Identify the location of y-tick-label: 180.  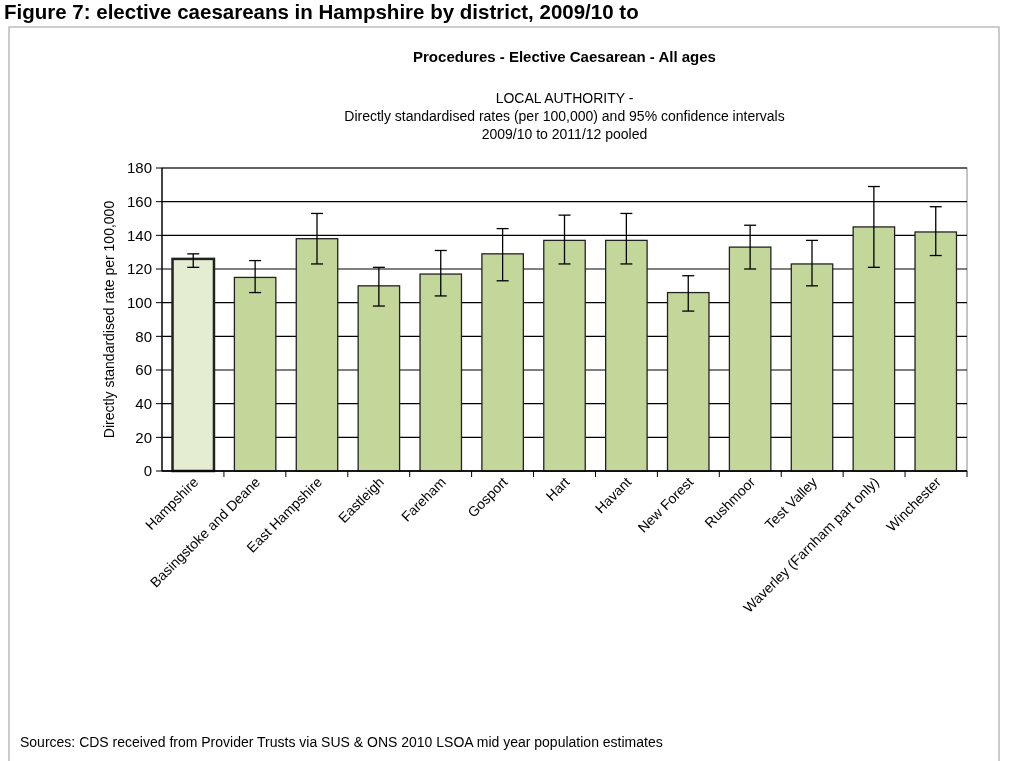
(139, 168).